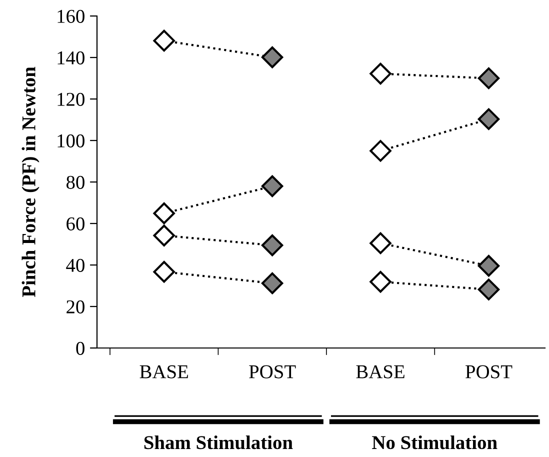 The width and height of the screenshot is (549, 457). What do you see at coordinates (71, 57) in the screenshot?
I see `y-tick-label: 140` at bounding box center [71, 57].